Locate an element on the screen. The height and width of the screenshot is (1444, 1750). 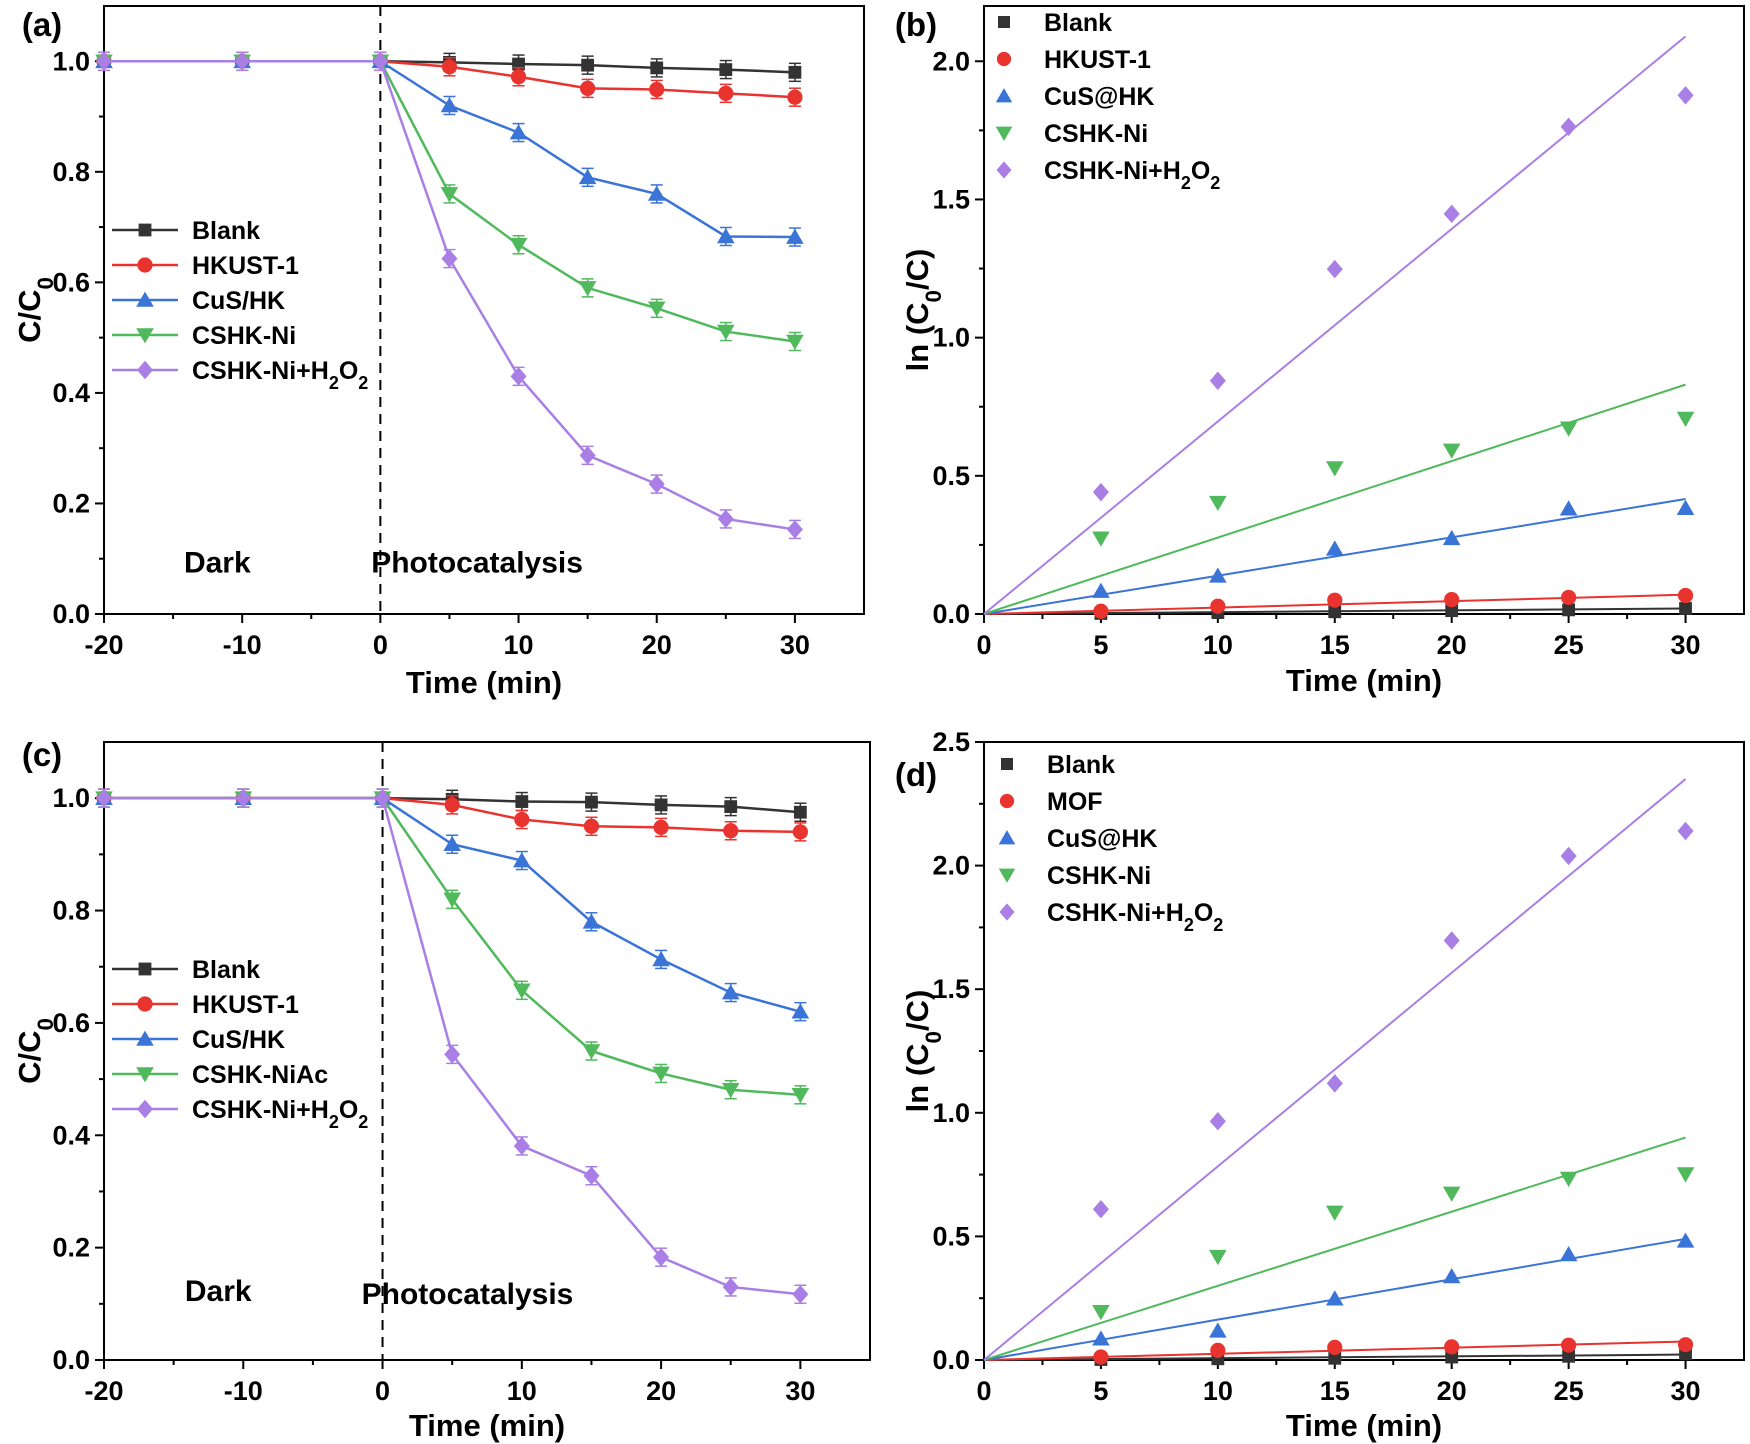
legend-label: Blank is located at coordinates (226, 231).